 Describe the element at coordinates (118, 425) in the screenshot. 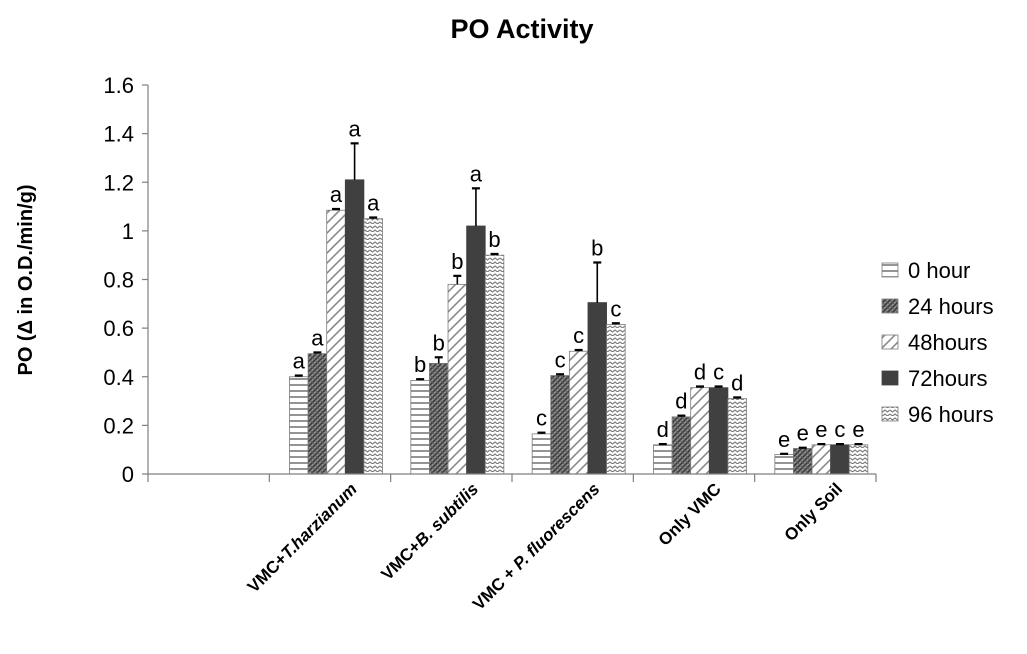

I see `y-tick-label: 0.2` at that location.